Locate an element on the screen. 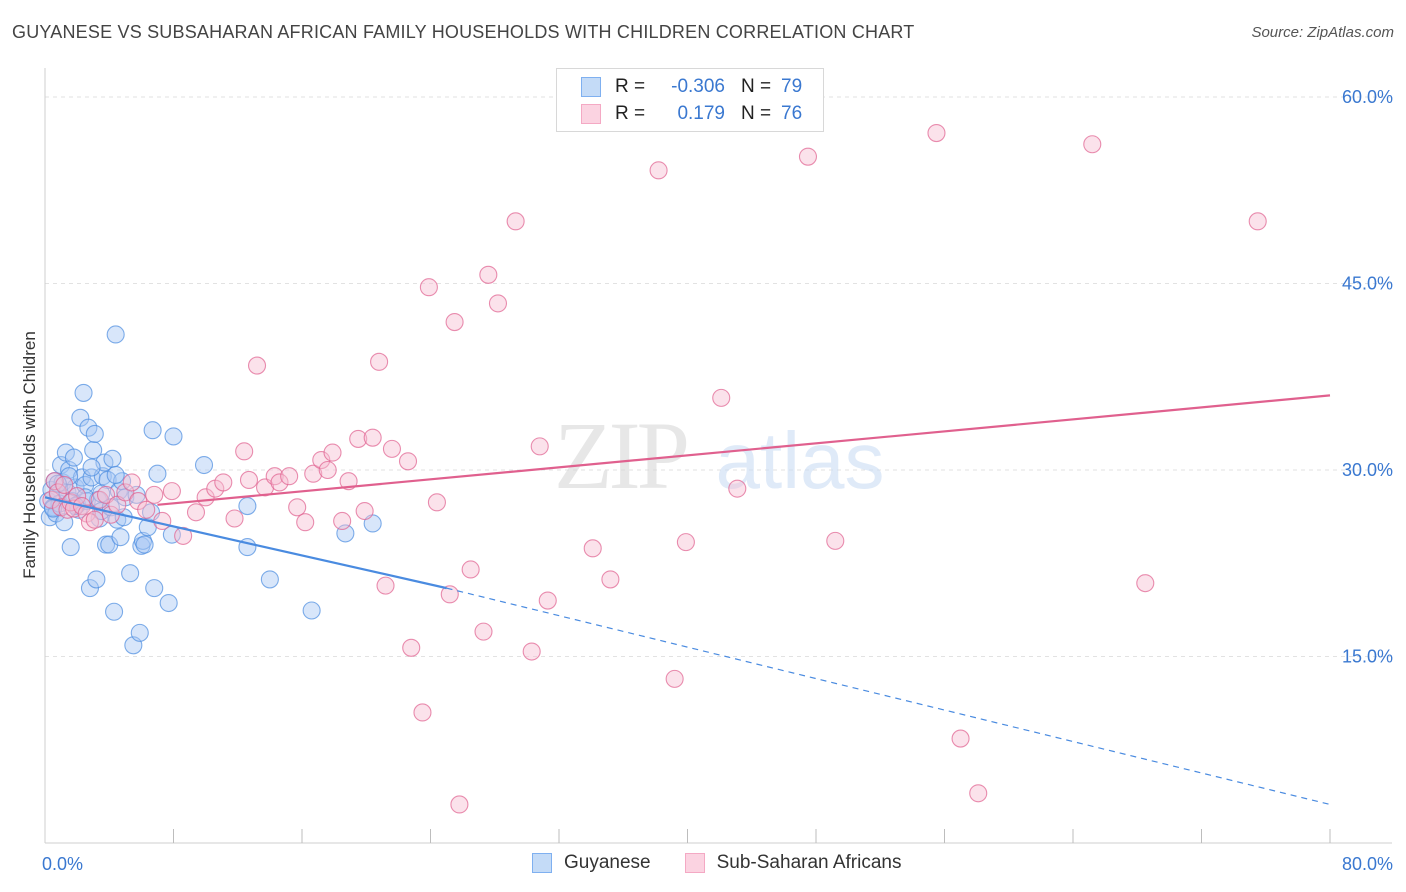 The height and width of the screenshot is (892, 1406). trend-line-guyanese is located at coordinates (245, 543).